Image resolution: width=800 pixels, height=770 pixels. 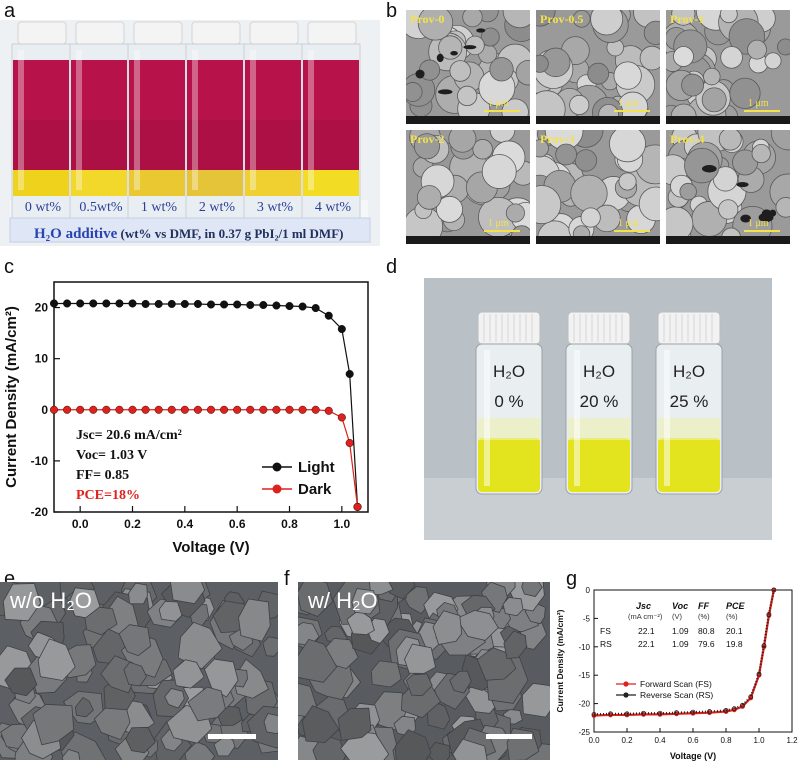 What do you see at coordinates (588, 590) in the screenshot?
I see `y-tick-label: 0` at bounding box center [588, 590].